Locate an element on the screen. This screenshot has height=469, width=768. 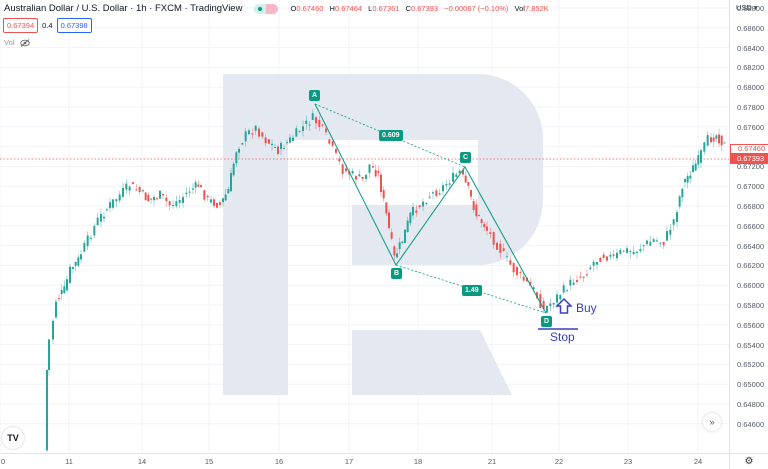
time-tick-label: 14 is located at coordinates (142, 461).